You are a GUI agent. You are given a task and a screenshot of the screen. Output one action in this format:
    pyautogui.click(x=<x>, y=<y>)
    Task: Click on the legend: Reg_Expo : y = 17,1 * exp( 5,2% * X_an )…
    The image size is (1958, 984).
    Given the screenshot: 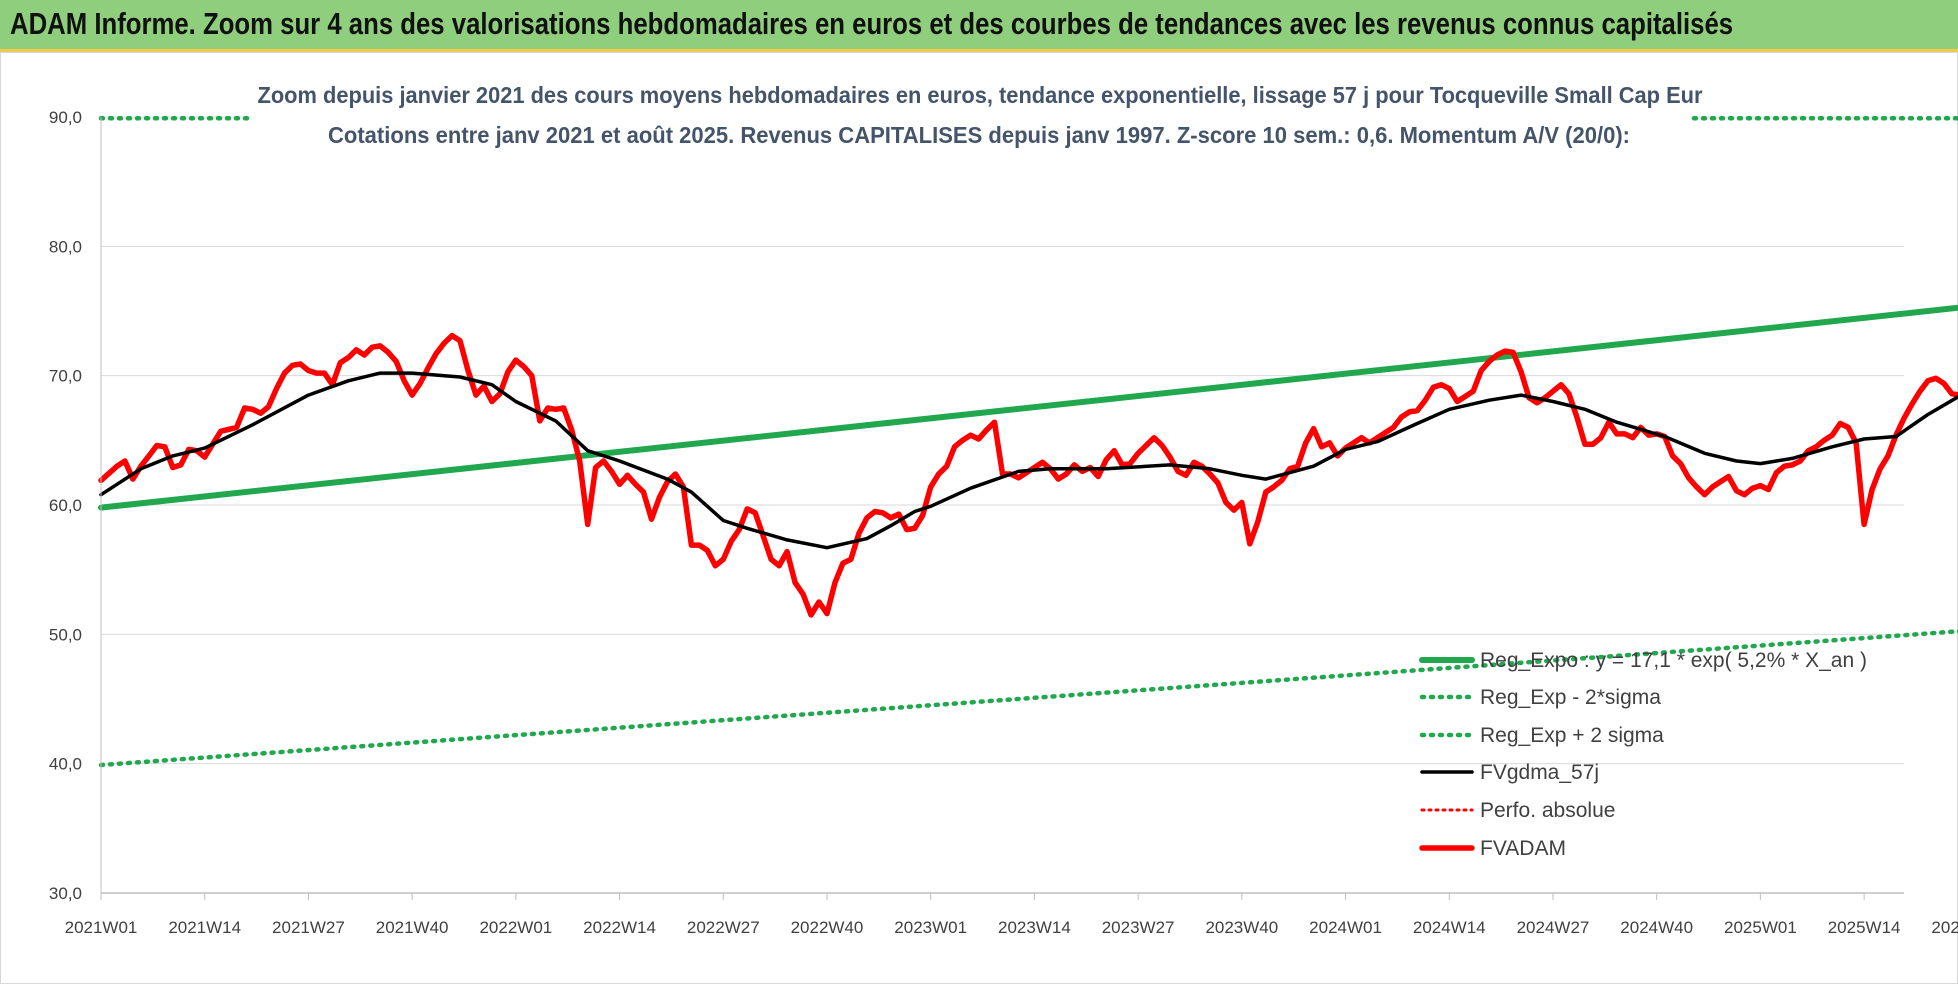 What is the action you would take?
    pyautogui.click(x=1643, y=754)
    